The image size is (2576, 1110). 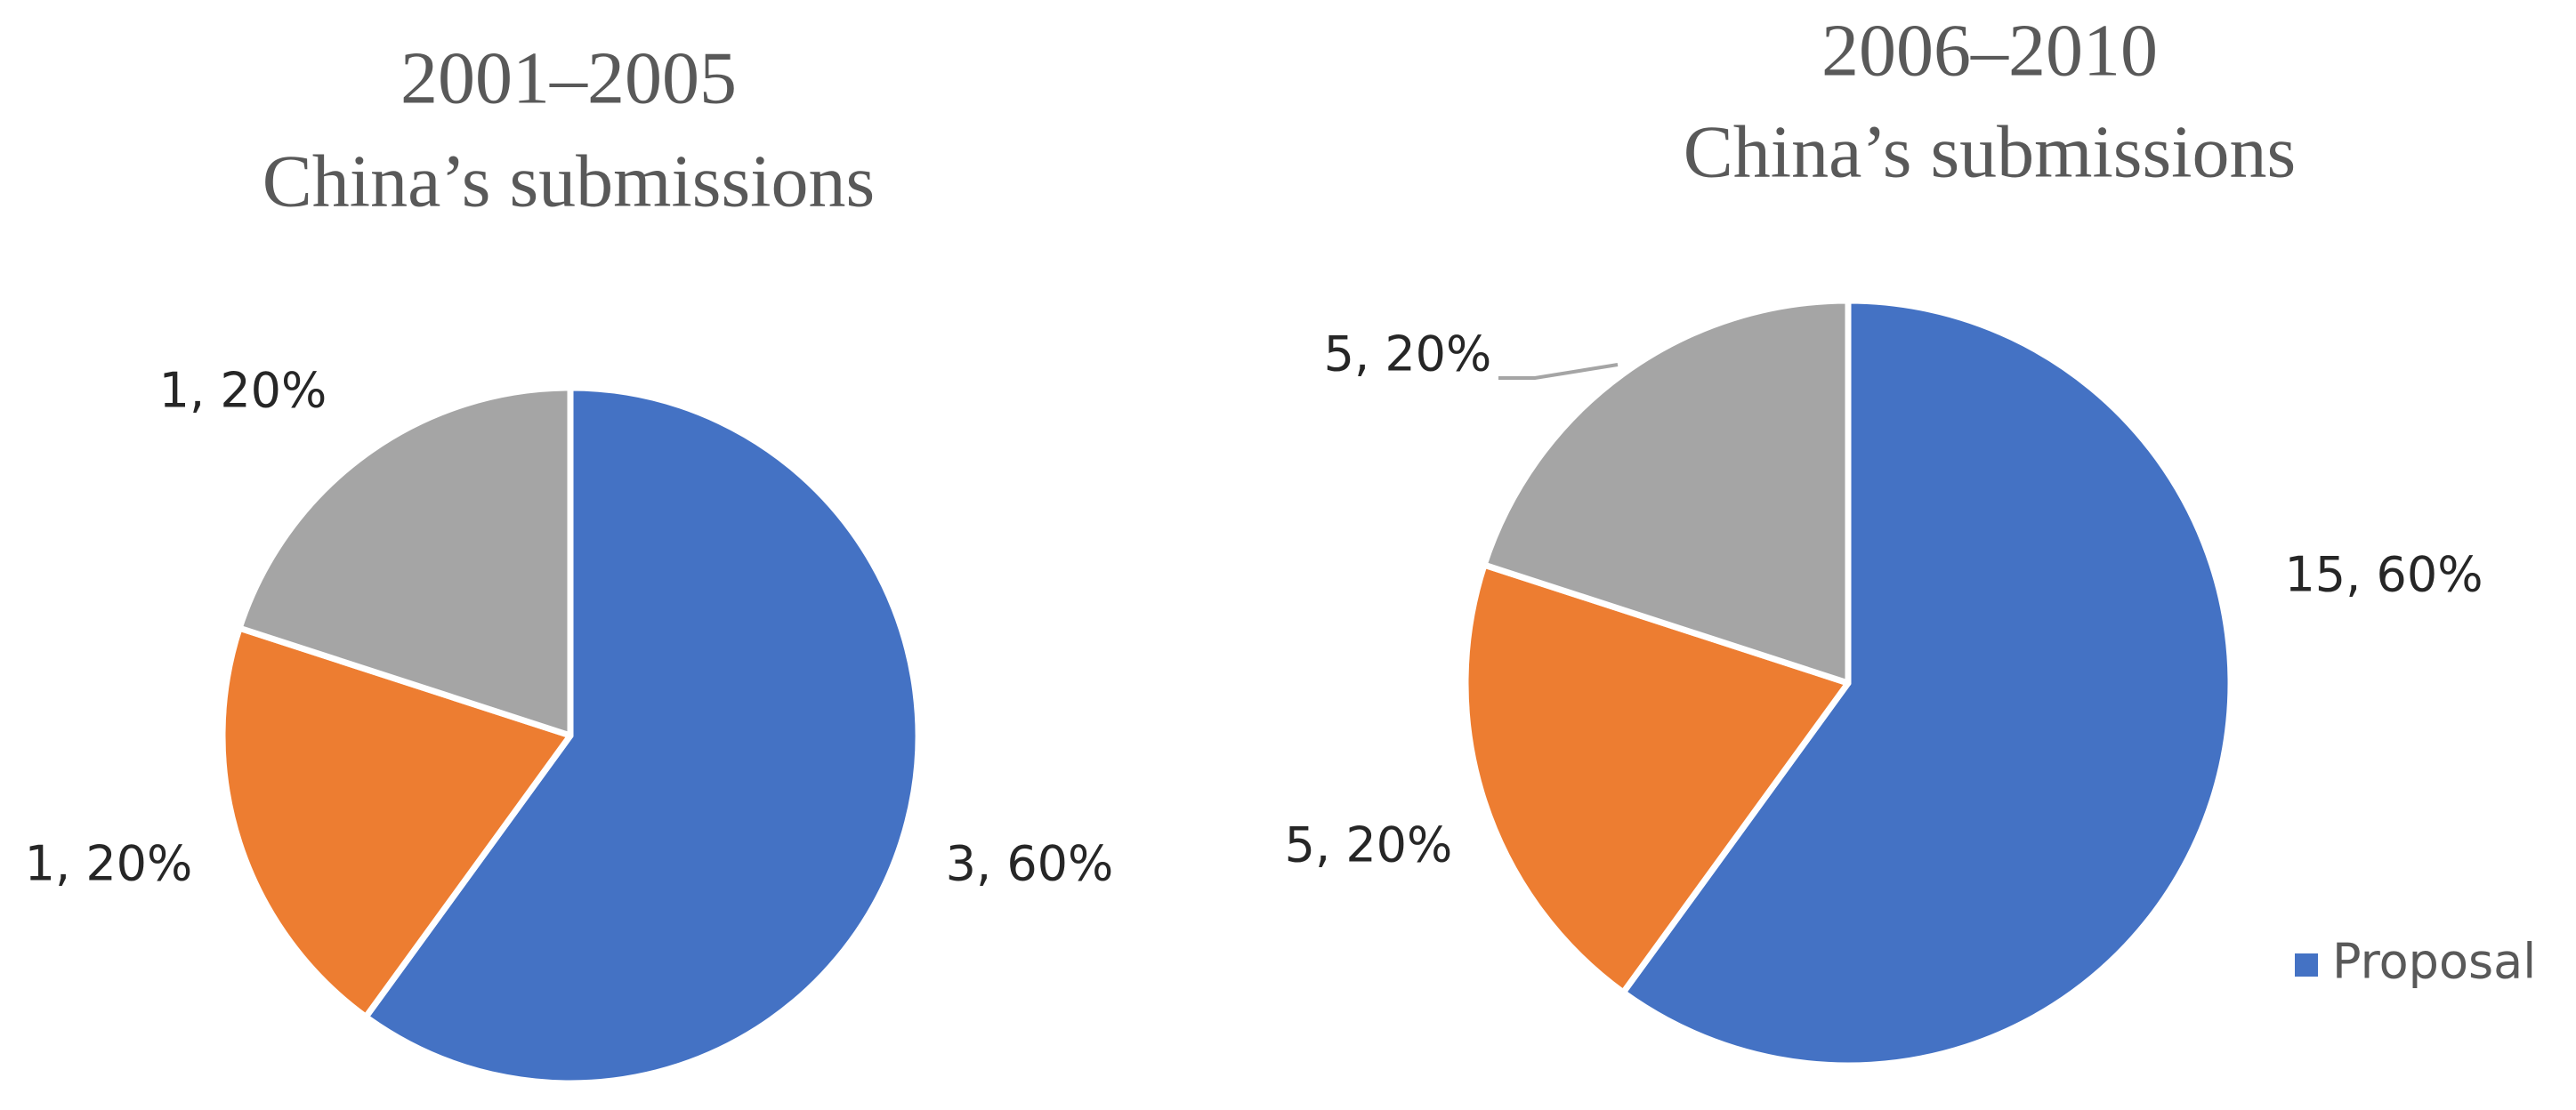 I want to click on chart-title: 2001–2005, so click(x=568, y=77).